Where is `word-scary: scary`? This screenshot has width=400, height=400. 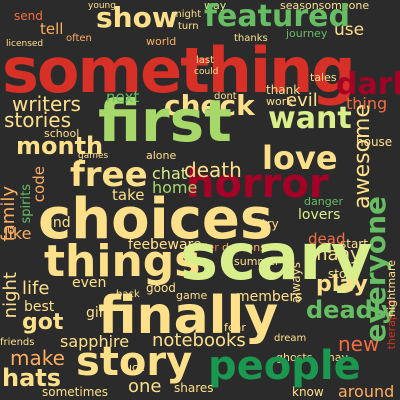 word-scary: scary is located at coordinates (276, 258).